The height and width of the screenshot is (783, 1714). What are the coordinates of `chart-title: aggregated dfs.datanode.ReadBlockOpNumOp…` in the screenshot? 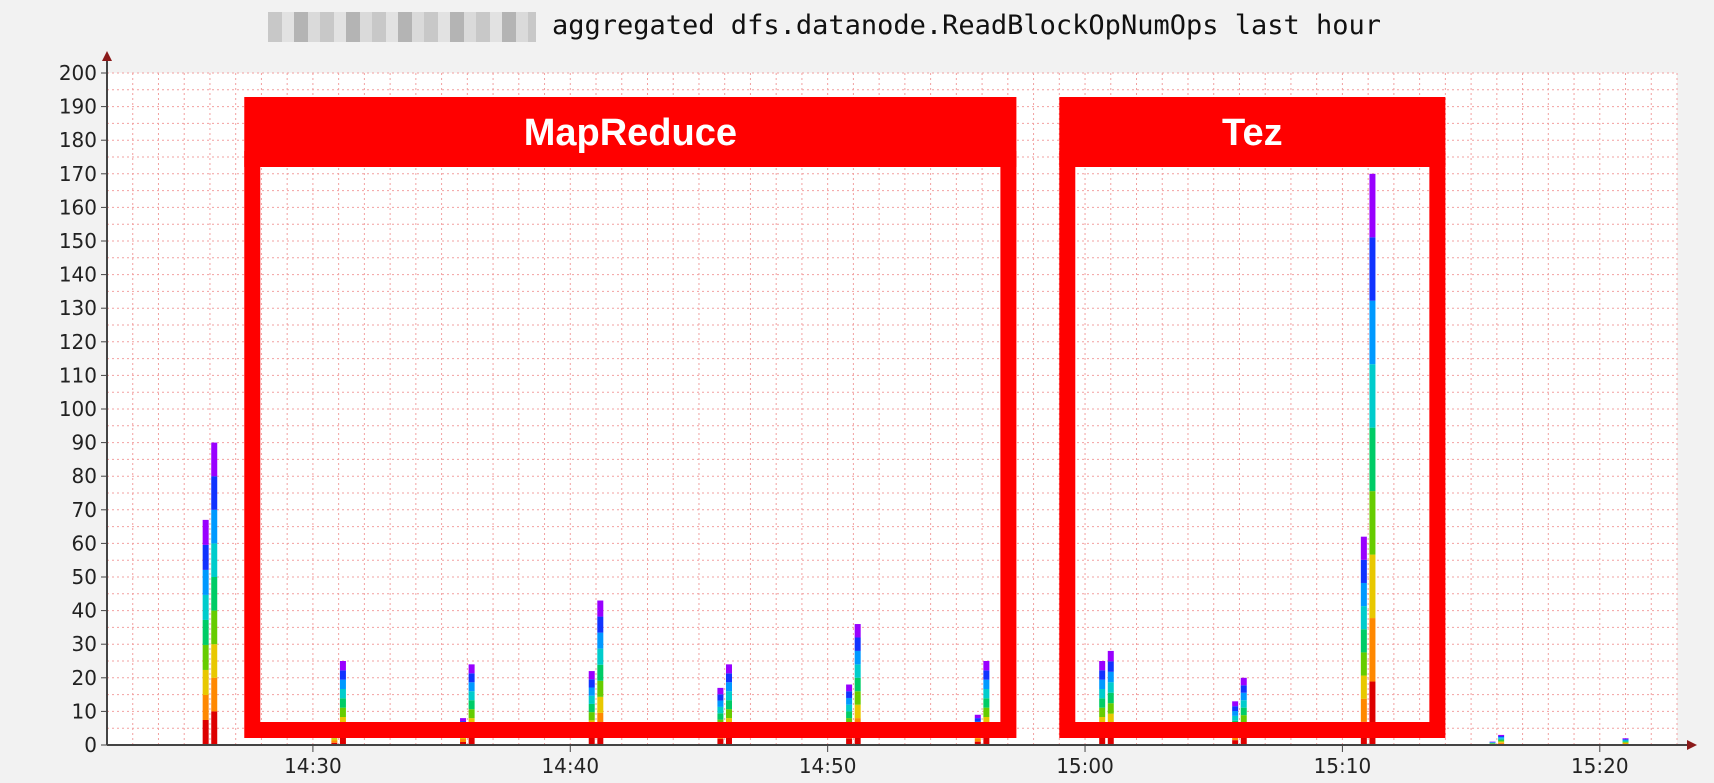 It's located at (967, 25).